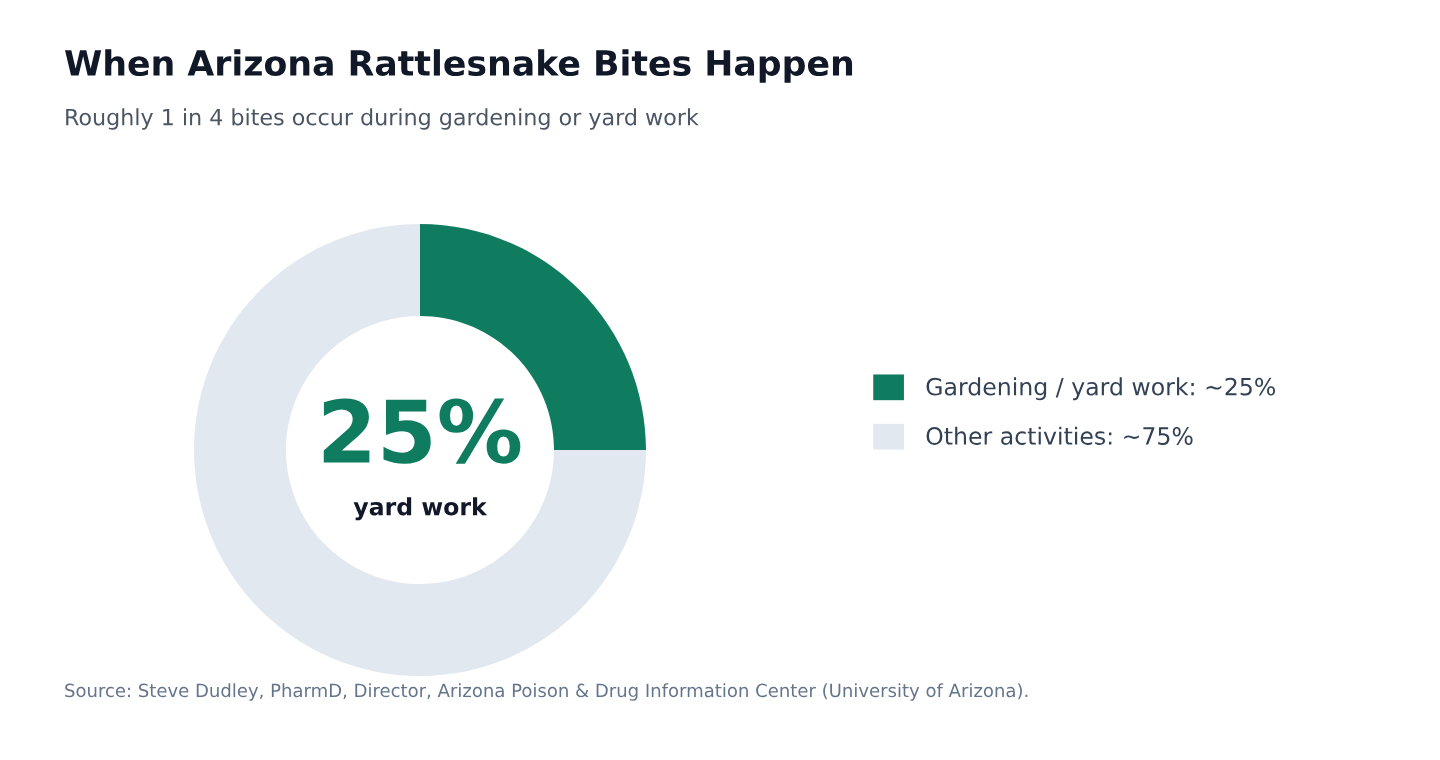 The width and height of the screenshot is (1440, 760). What do you see at coordinates (422, 431) in the screenshot?
I see `text: 25%` at bounding box center [422, 431].